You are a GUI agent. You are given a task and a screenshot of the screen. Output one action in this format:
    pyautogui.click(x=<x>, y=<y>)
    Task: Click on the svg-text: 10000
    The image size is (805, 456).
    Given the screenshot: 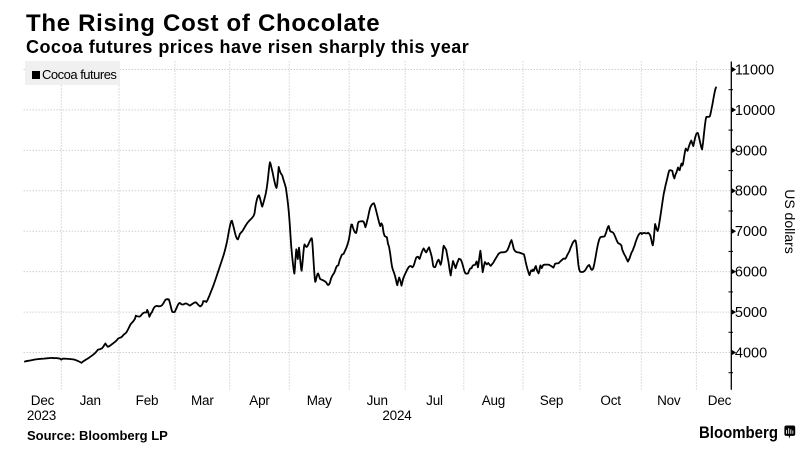 What is the action you would take?
    pyautogui.click(x=755, y=111)
    